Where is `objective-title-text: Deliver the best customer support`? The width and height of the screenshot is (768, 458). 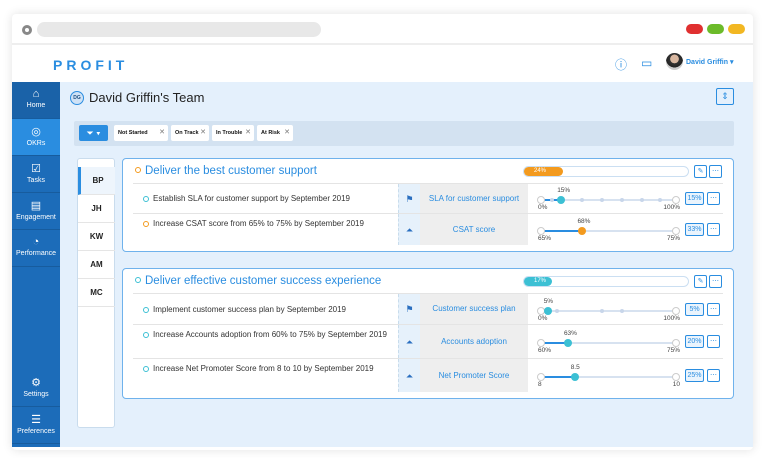 objective-title-text: Deliver the best customer support is located at coordinates (231, 171).